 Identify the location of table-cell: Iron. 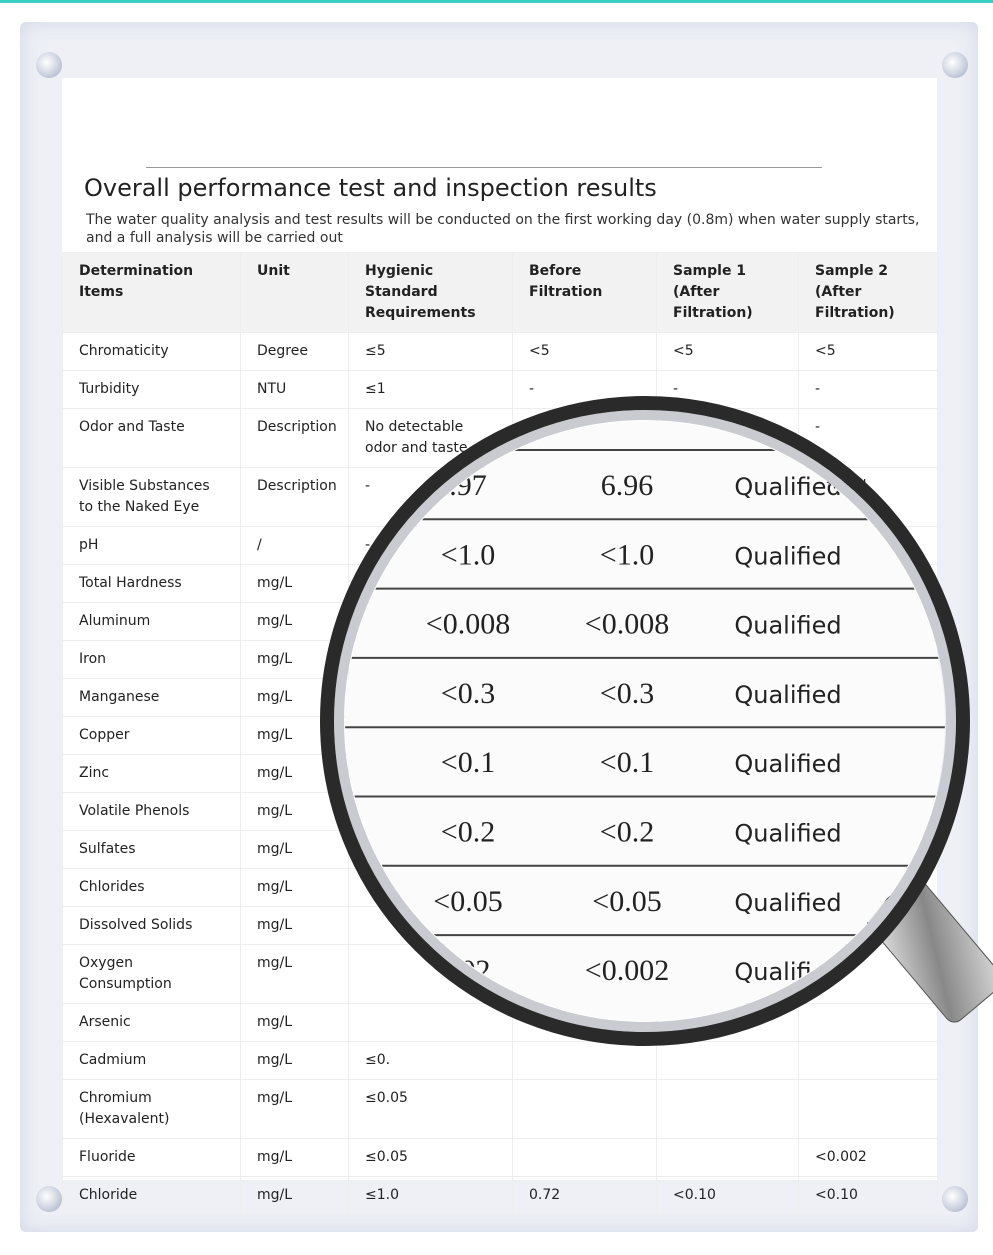
(151, 659).